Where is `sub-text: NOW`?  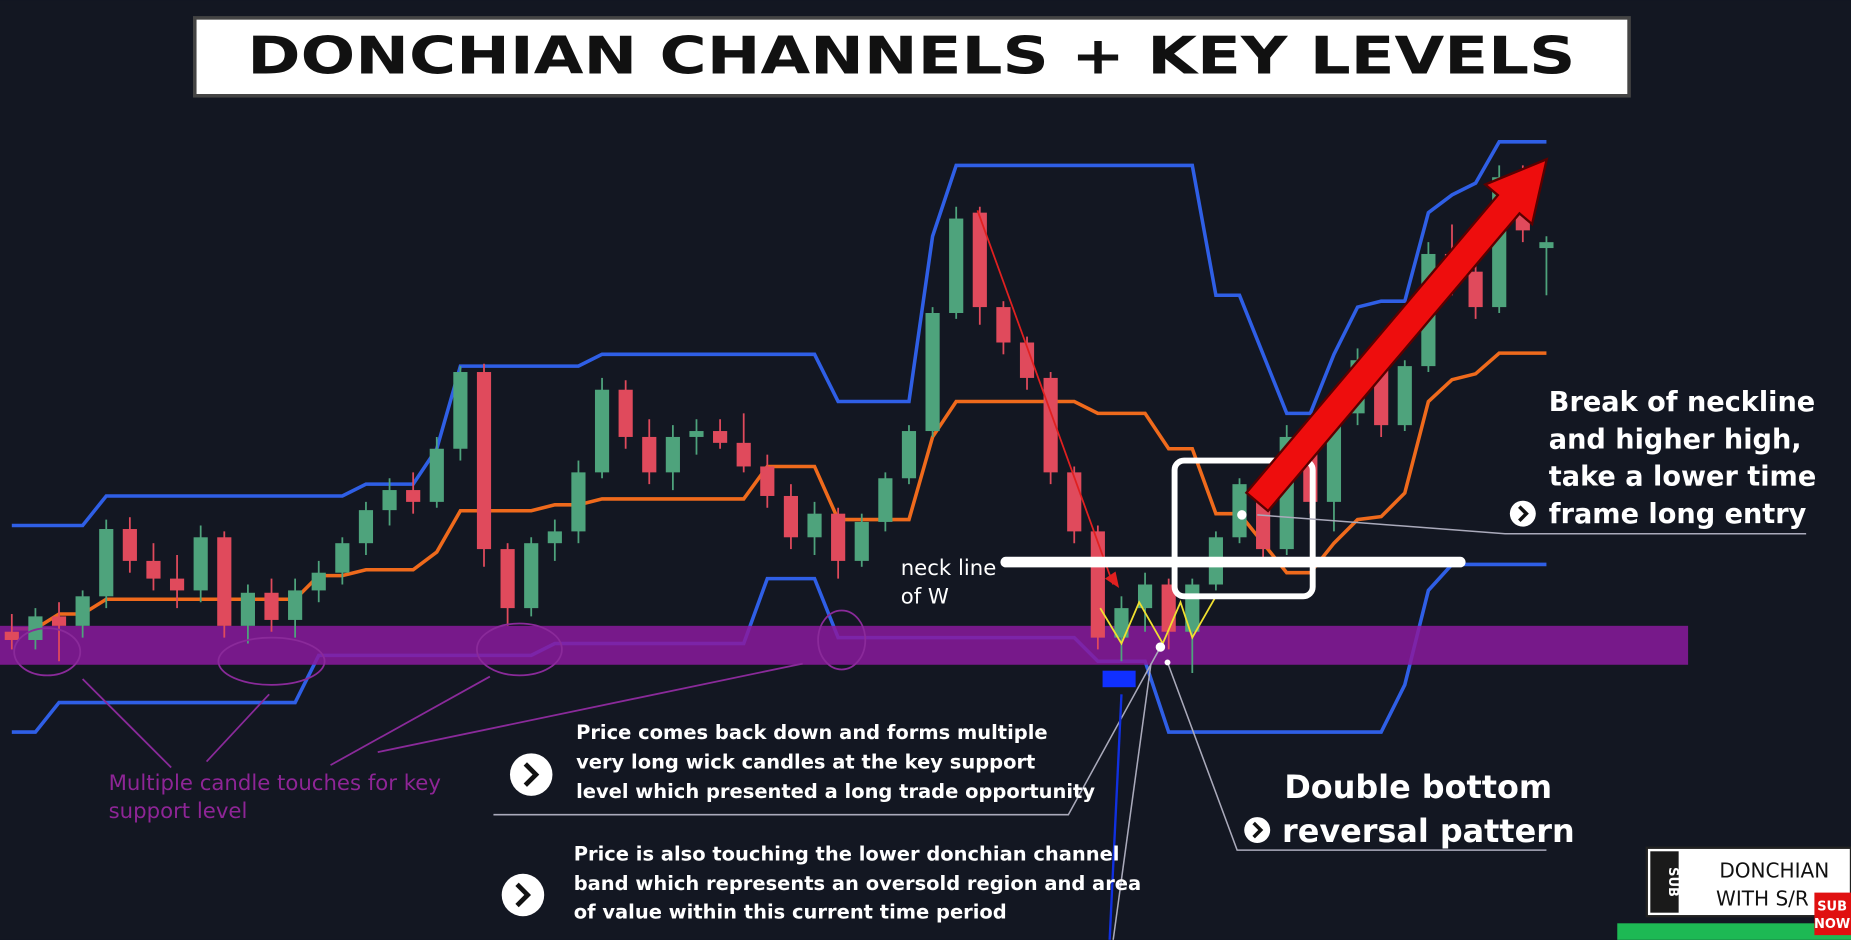 sub-text: NOW is located at coordinates (1832, 924).